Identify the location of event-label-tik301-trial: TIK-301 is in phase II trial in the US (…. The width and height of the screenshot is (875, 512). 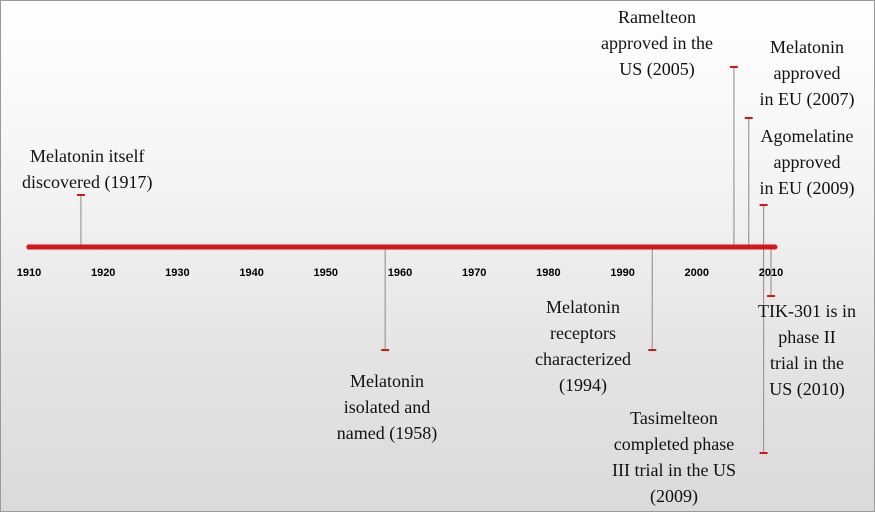
(807, 350).